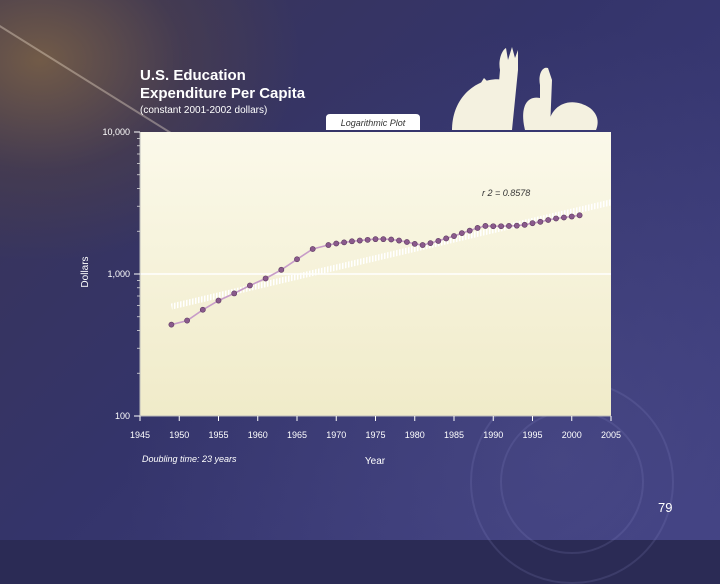 Image resolution: width=720 pixels, height=584 pixels. I want to click on doubling-time-annotation: Doubling time: 23 years, so click(189, 459).